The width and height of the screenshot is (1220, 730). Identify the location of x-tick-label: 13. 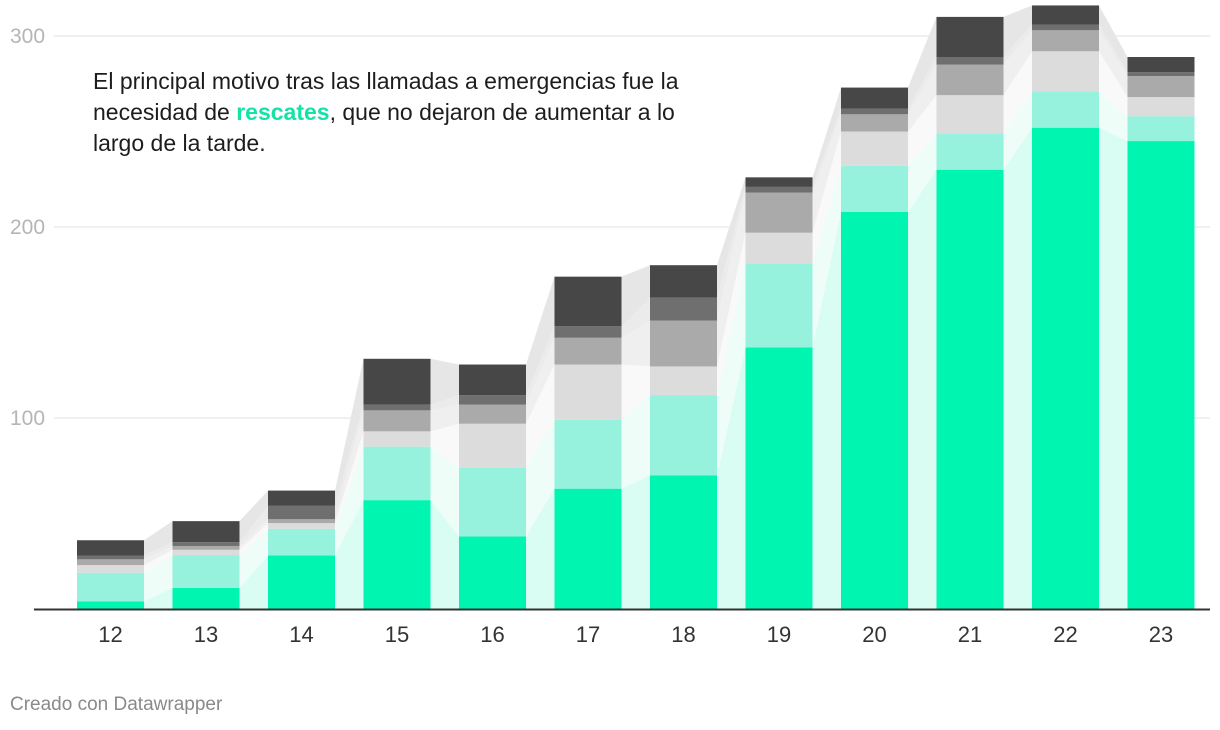
(206, 634).